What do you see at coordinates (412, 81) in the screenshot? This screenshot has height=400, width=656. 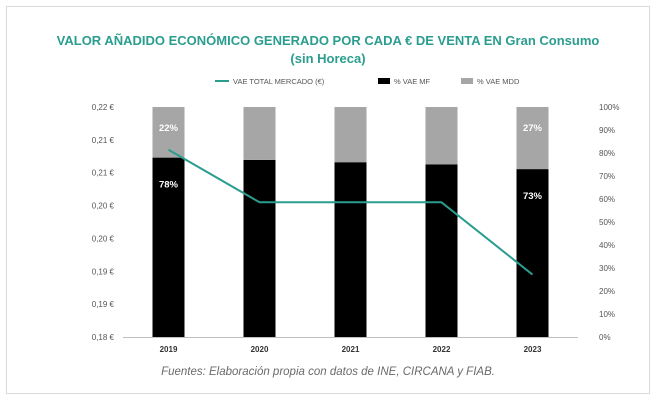 I see `legend-label: % VAE MF` at bounding box center [412, 81].